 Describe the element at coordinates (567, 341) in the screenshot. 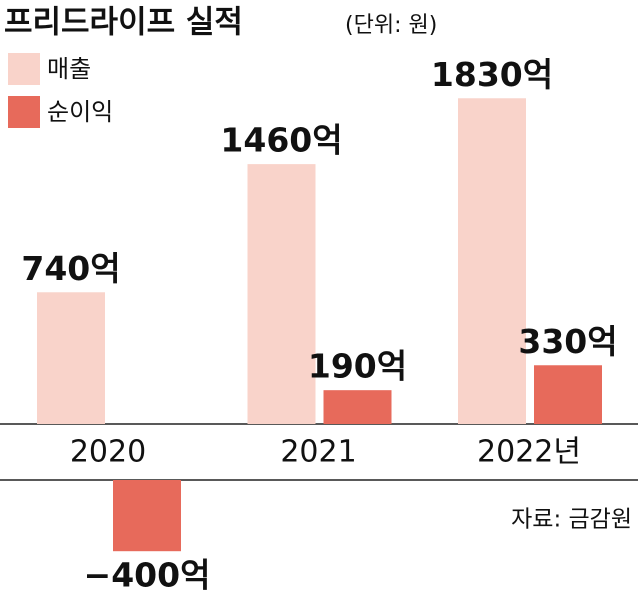

I see `value-label: 330억` at that location.